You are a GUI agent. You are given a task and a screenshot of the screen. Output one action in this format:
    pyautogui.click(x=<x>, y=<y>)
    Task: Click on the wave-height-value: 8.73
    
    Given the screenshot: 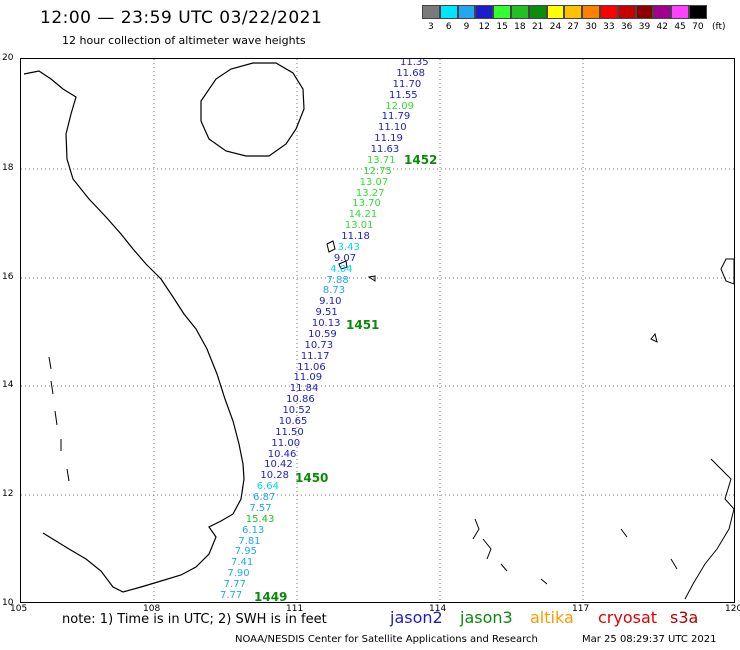 What is the action you would take?
    pyautogui.click(x=334, y=291)
    